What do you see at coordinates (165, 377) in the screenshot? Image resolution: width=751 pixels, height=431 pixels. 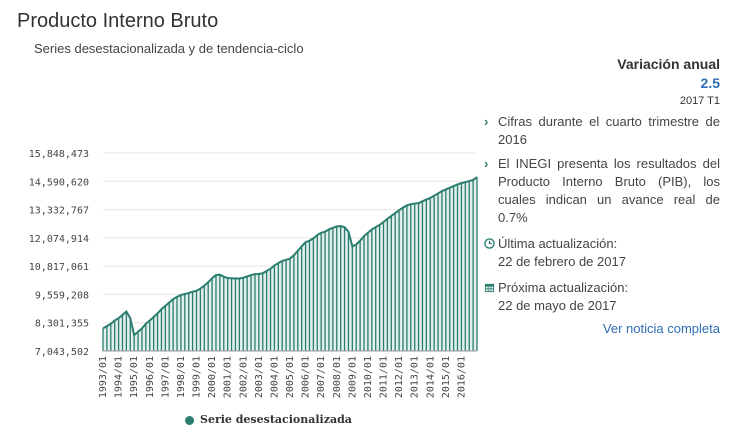 I see `x-tick-label: 1997/01` at bounding box center [165, 377].